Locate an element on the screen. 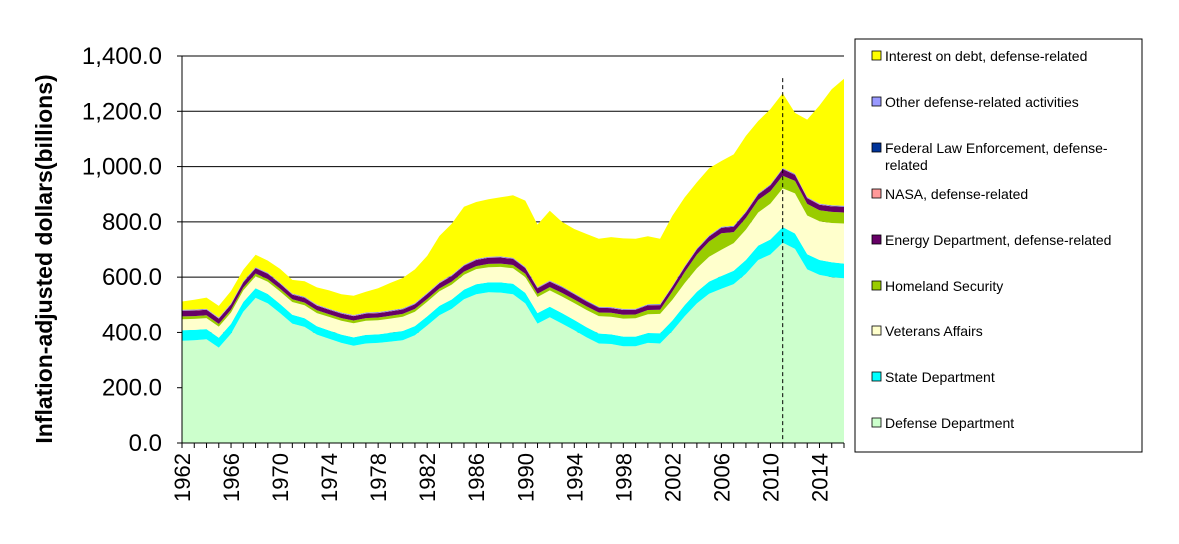  x-tick-label-2014: 2014 is located at coordinates (820, 477).